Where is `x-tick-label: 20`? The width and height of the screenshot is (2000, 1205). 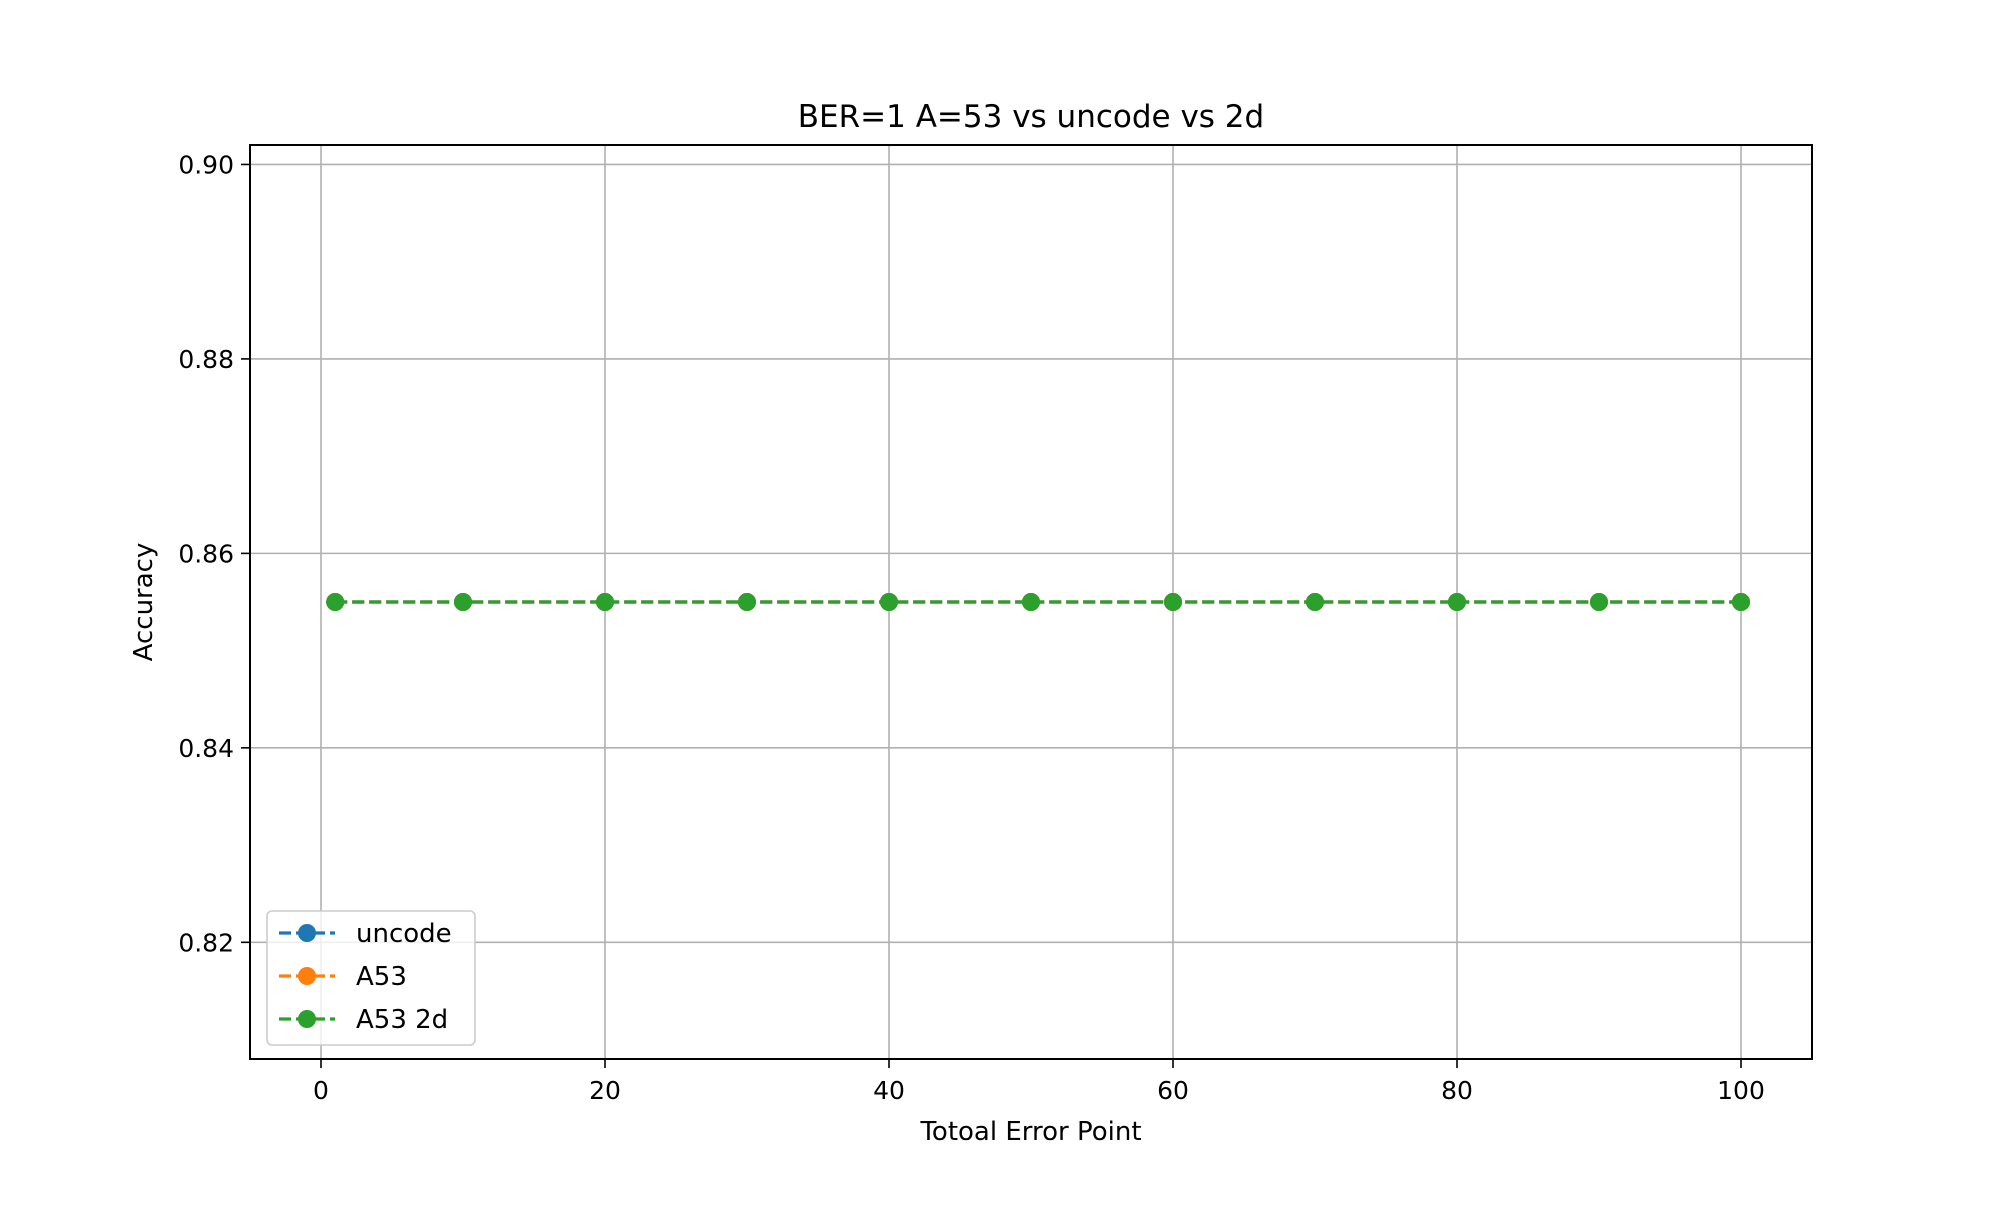
x-tick-label: 20 is located at coordinates (605, 1090).